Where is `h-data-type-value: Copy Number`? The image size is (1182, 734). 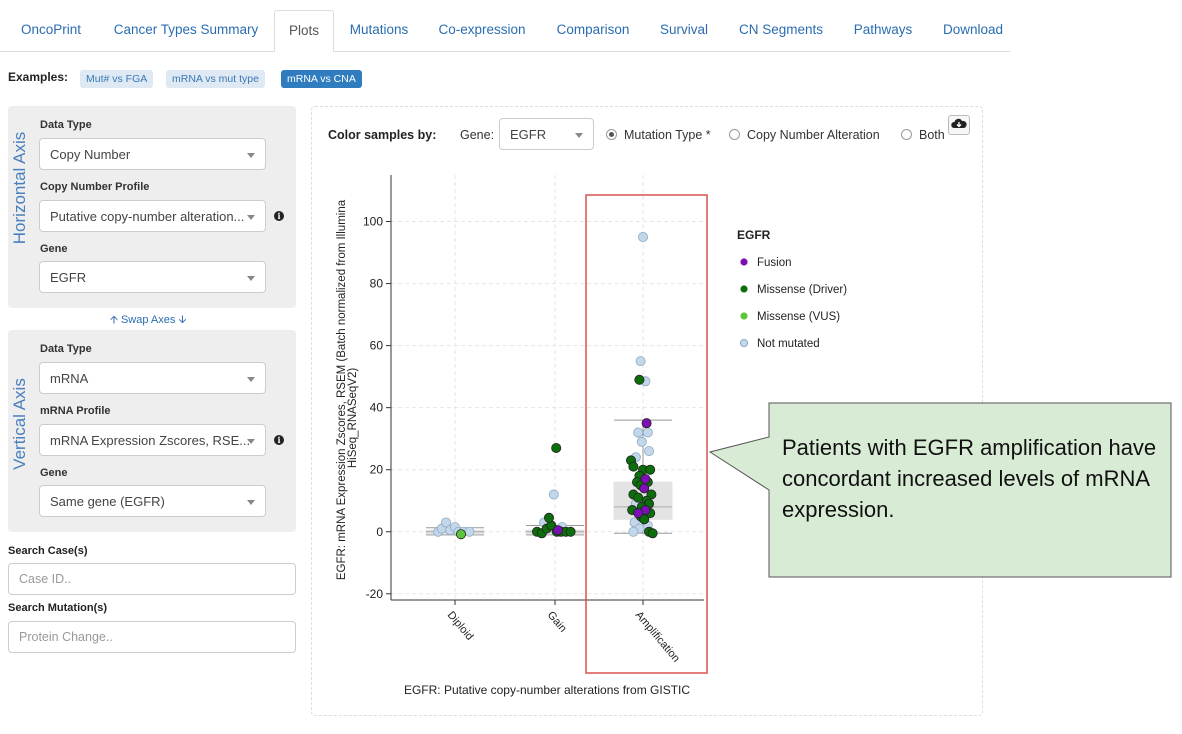 h-data-type-value: Copy Number is located at coordinates (90, 154).